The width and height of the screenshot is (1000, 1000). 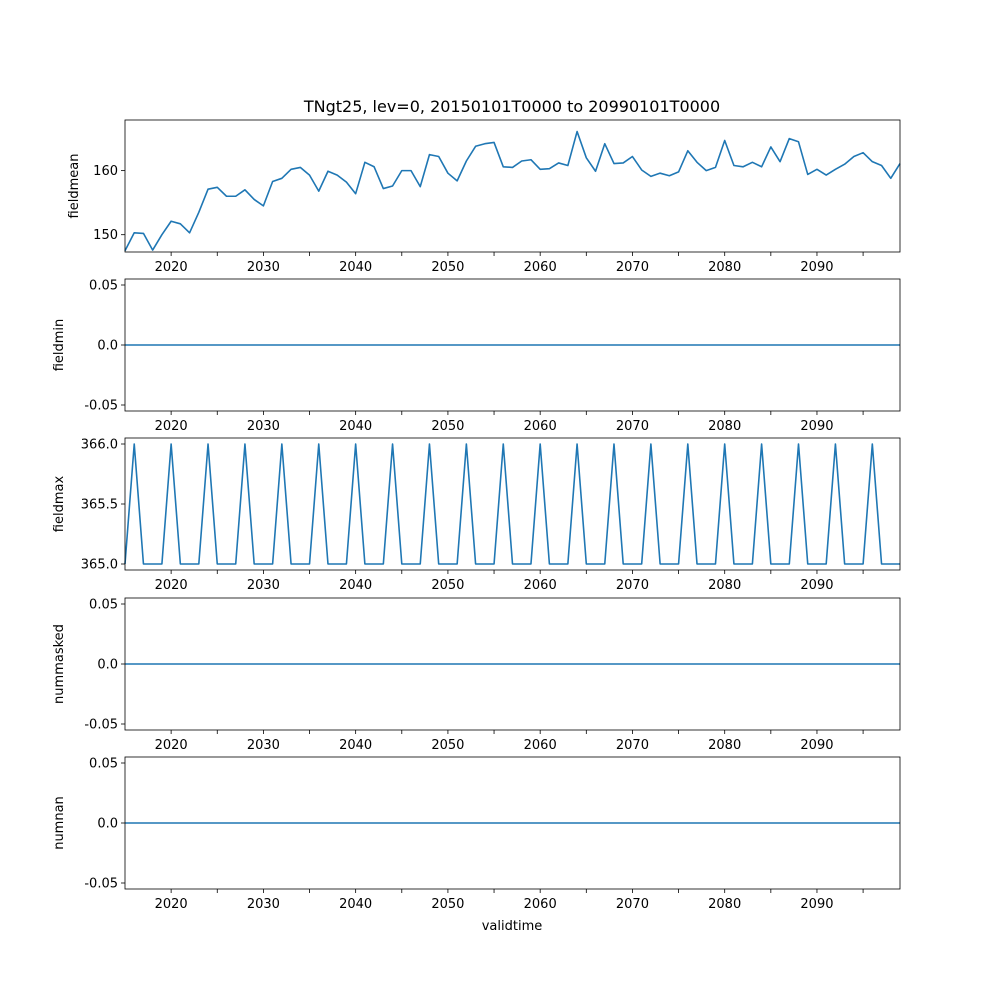 I want to click on y-tick-label: 366.0, so click(x=99, y=445).